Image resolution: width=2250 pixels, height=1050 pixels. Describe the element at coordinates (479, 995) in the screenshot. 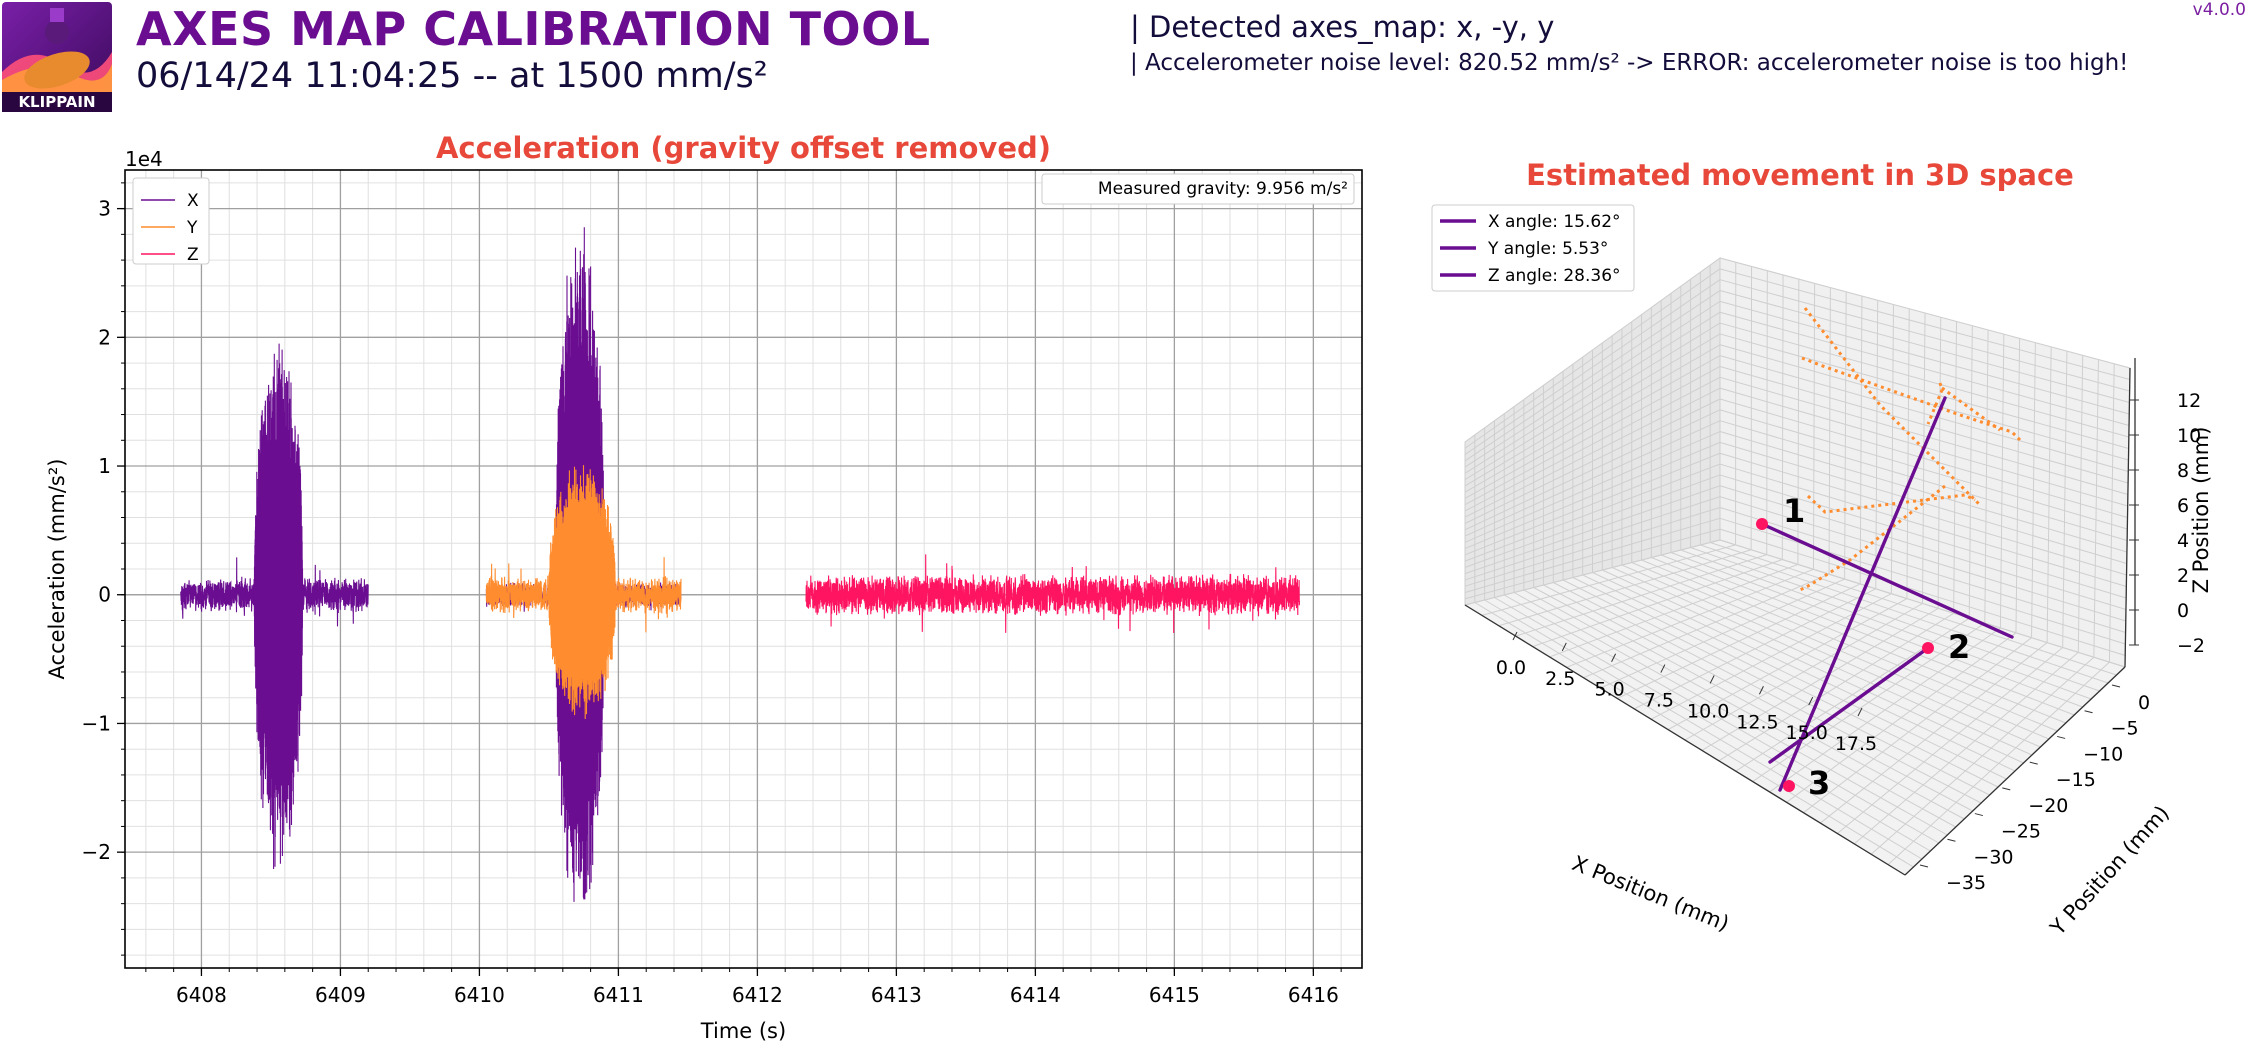

I see `x-tick-label: 6410` at that location.